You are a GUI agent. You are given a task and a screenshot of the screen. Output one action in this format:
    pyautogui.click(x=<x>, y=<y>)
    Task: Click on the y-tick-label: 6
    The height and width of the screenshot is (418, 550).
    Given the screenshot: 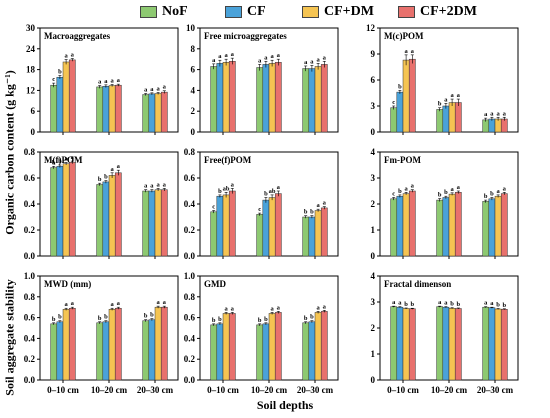 What is the action you would take?
    pyautogui.click(x=33, y=111)
    